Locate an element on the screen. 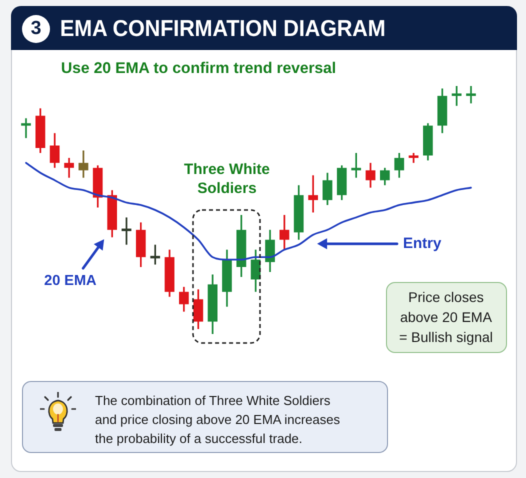 The width and height of the screenshot is (526, 478). annotation: Entry is located at coordinates (422, 243).